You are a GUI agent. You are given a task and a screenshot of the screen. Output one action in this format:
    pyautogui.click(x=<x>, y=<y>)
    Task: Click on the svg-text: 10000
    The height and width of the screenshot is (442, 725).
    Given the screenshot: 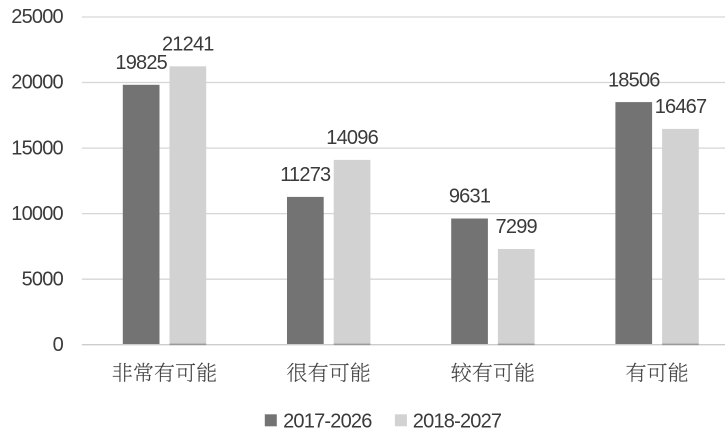 What is the action you would take?
    pyautogui.click(x=37, y=214)
    